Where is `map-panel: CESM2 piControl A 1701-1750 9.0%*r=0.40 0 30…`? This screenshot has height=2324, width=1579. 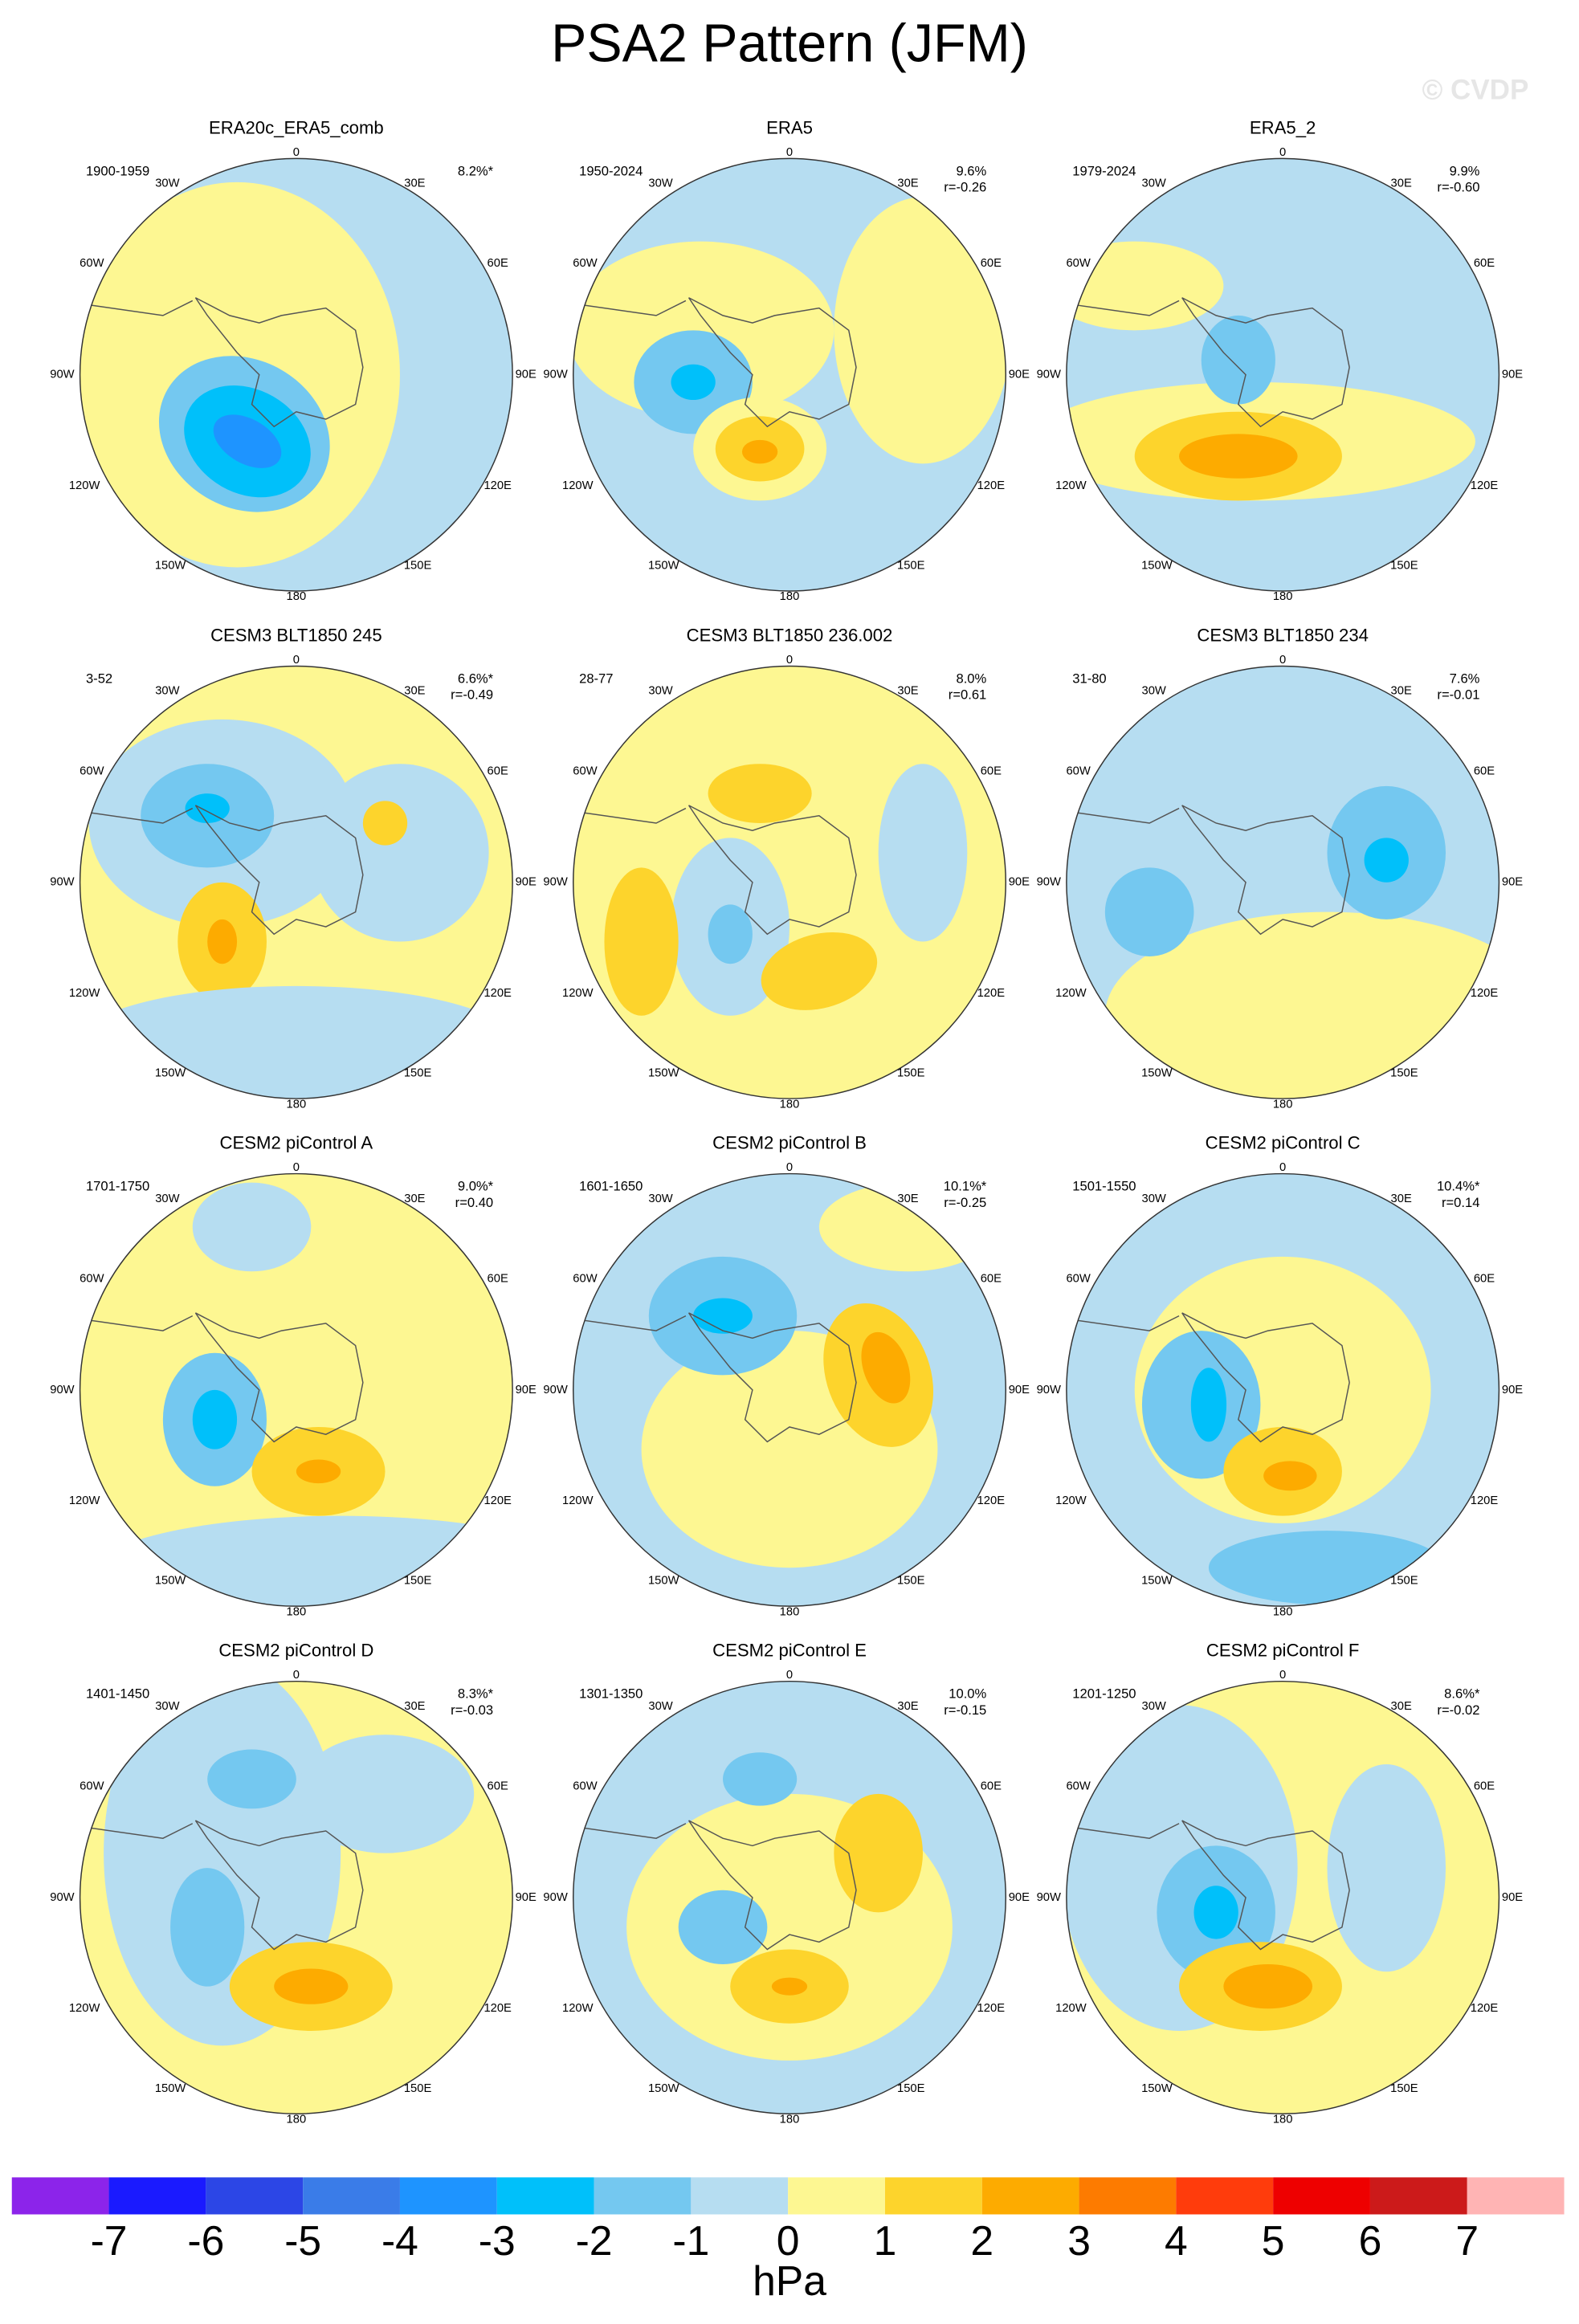 map-panel: CESM2 piControl A 1701-1750 9.0%*r=0.40 0 30… is located at coordinates (293, 1376).